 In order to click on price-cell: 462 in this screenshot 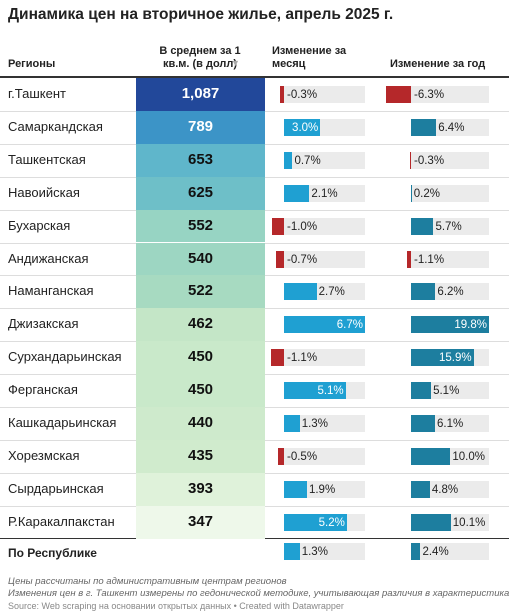, I will do `click(200, 325)`.